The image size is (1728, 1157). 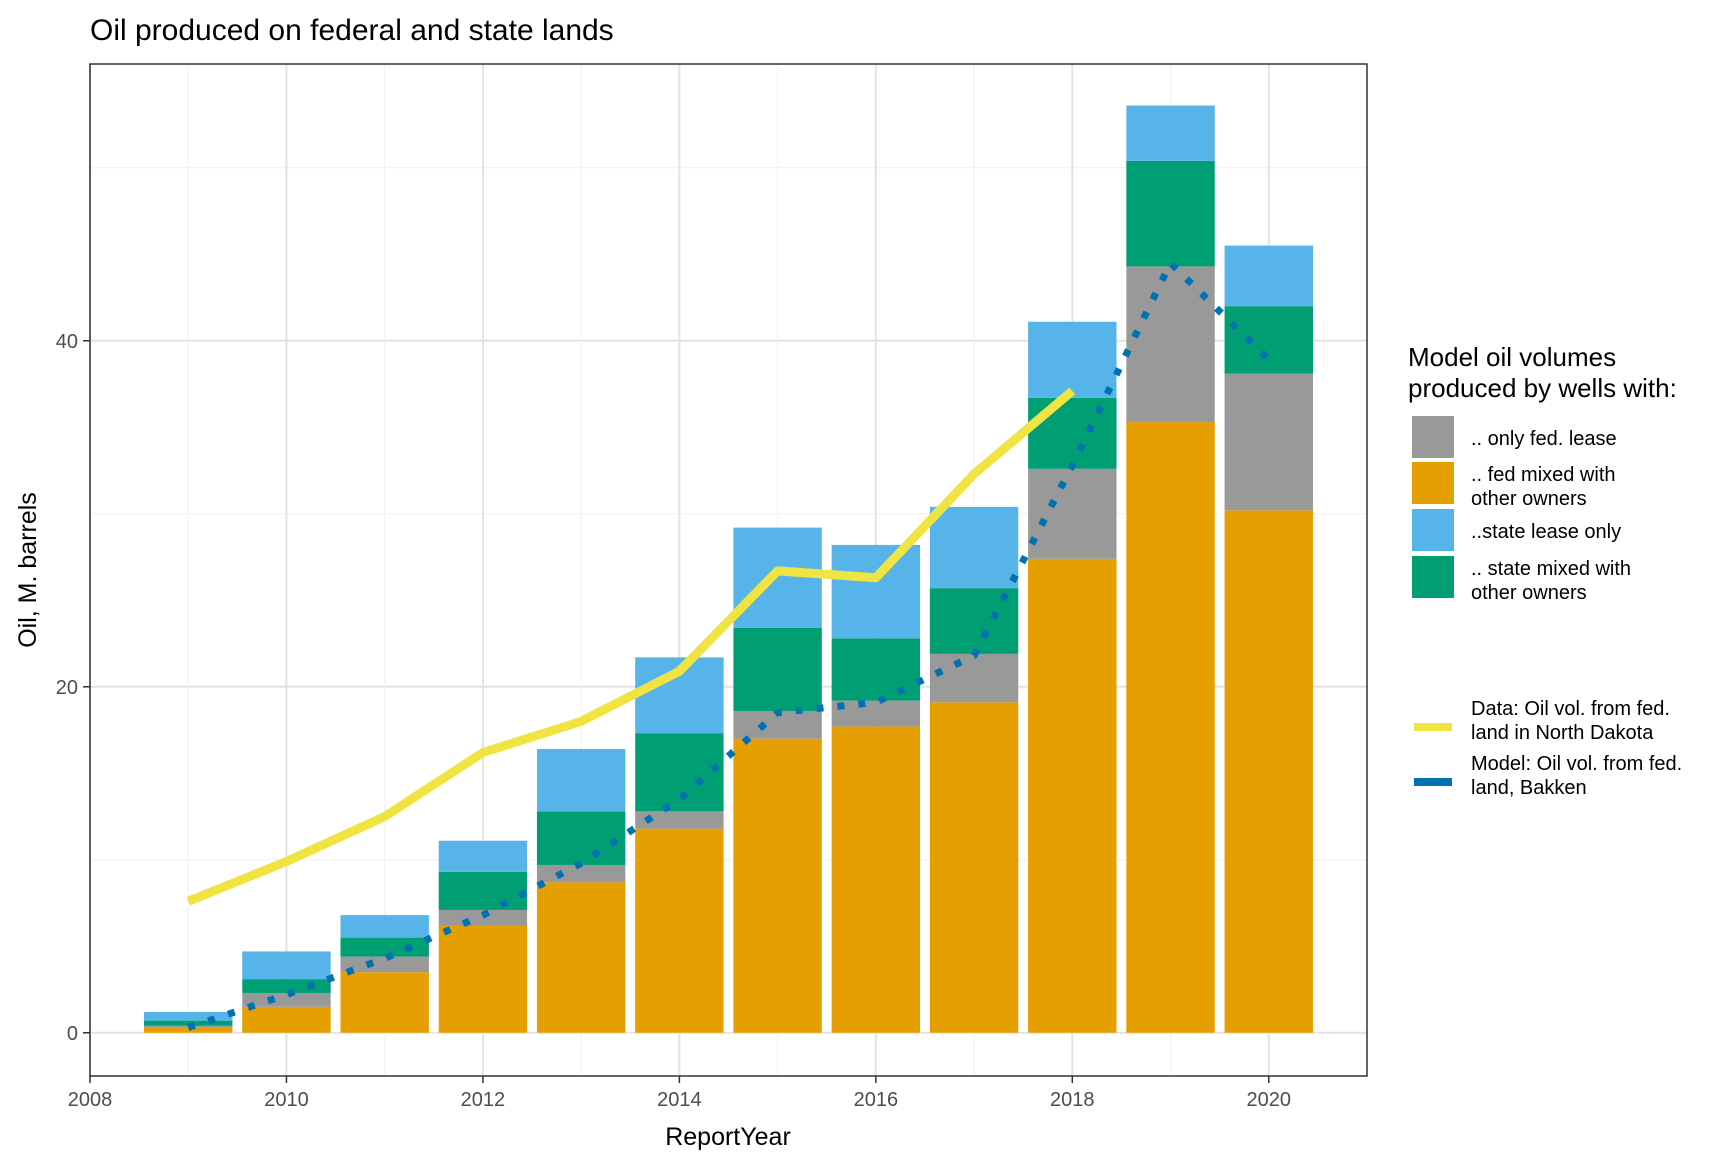 What do you see at coordinates (1544, 439) in the screenshot?
I see `legend-label: .. only fed. lease` at bounding box center [1544, 439].